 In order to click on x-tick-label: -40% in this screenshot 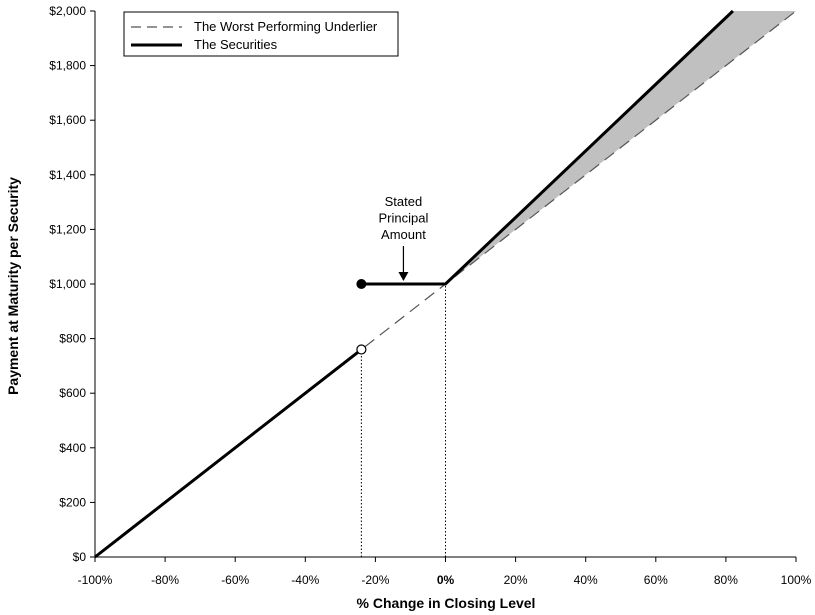, I will do `click(305, 580)`.